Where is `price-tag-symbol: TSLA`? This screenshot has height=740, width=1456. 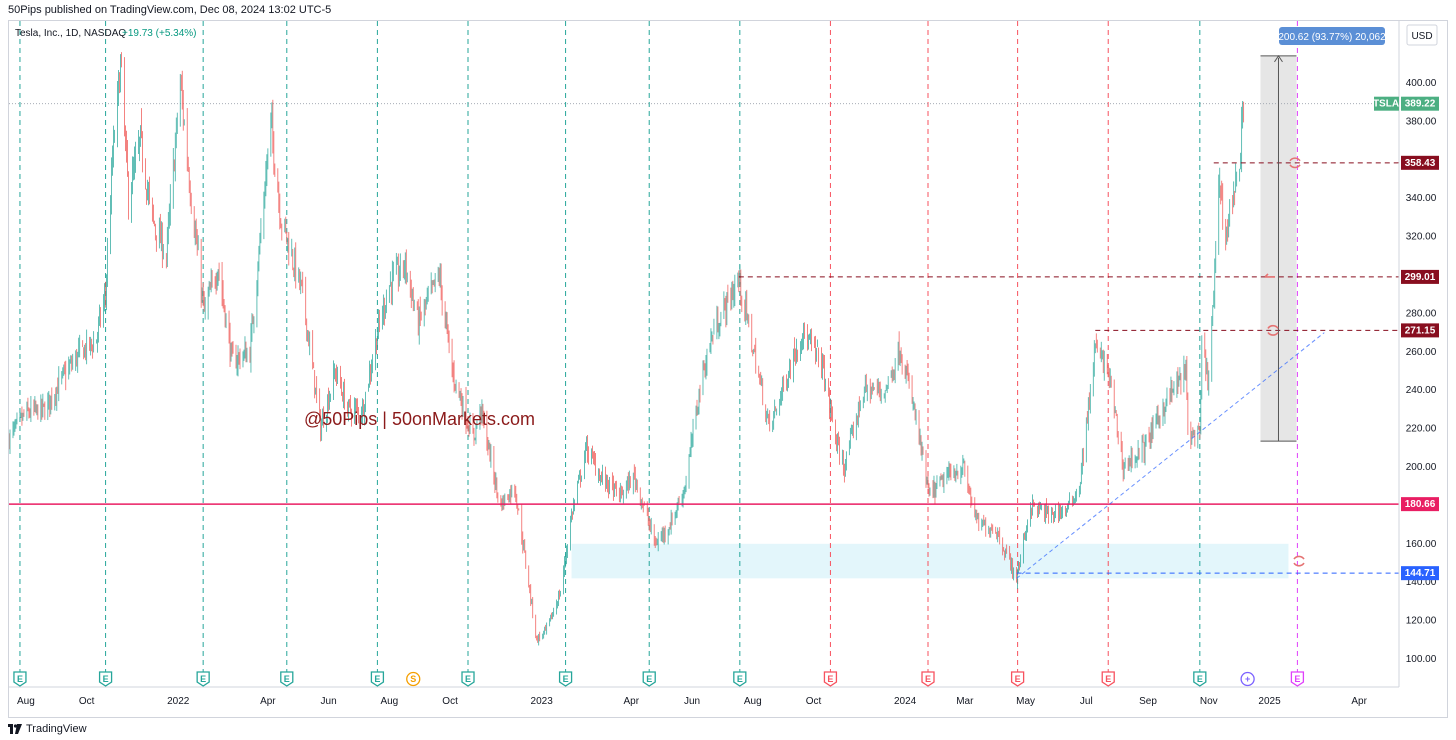
price-tag-symbol: TSLA is located at coordinates (1386, 104).